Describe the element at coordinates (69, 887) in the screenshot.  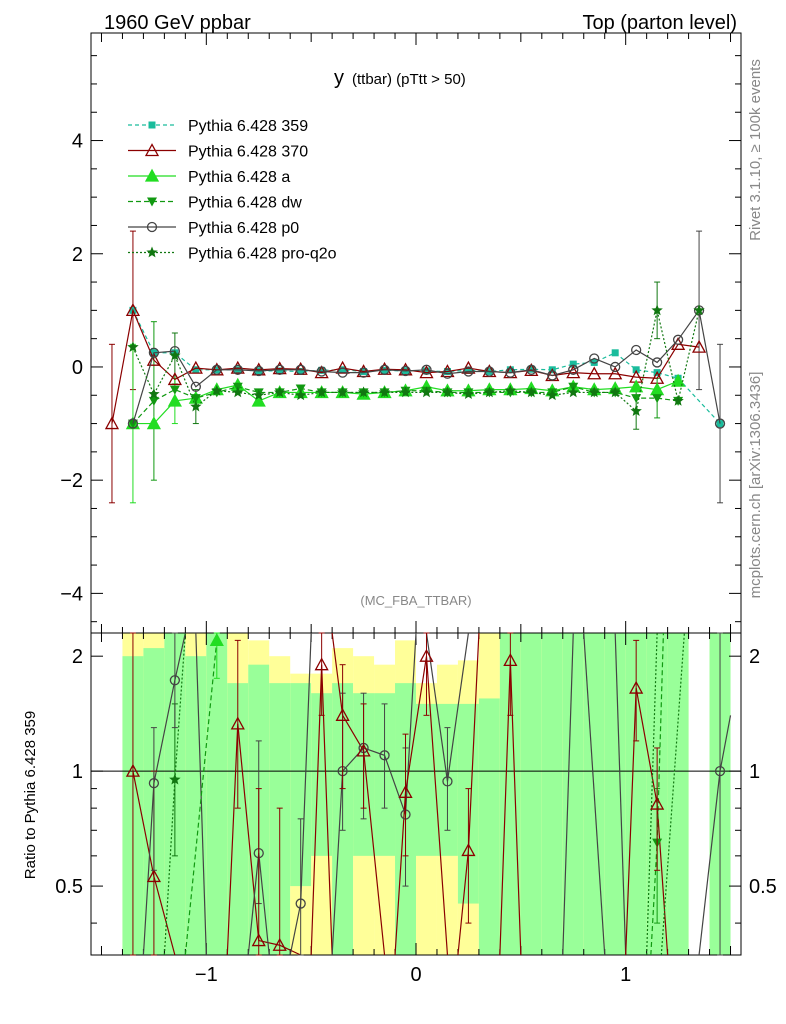
I see `ratio-y-tick-label: 0.5` at that location.